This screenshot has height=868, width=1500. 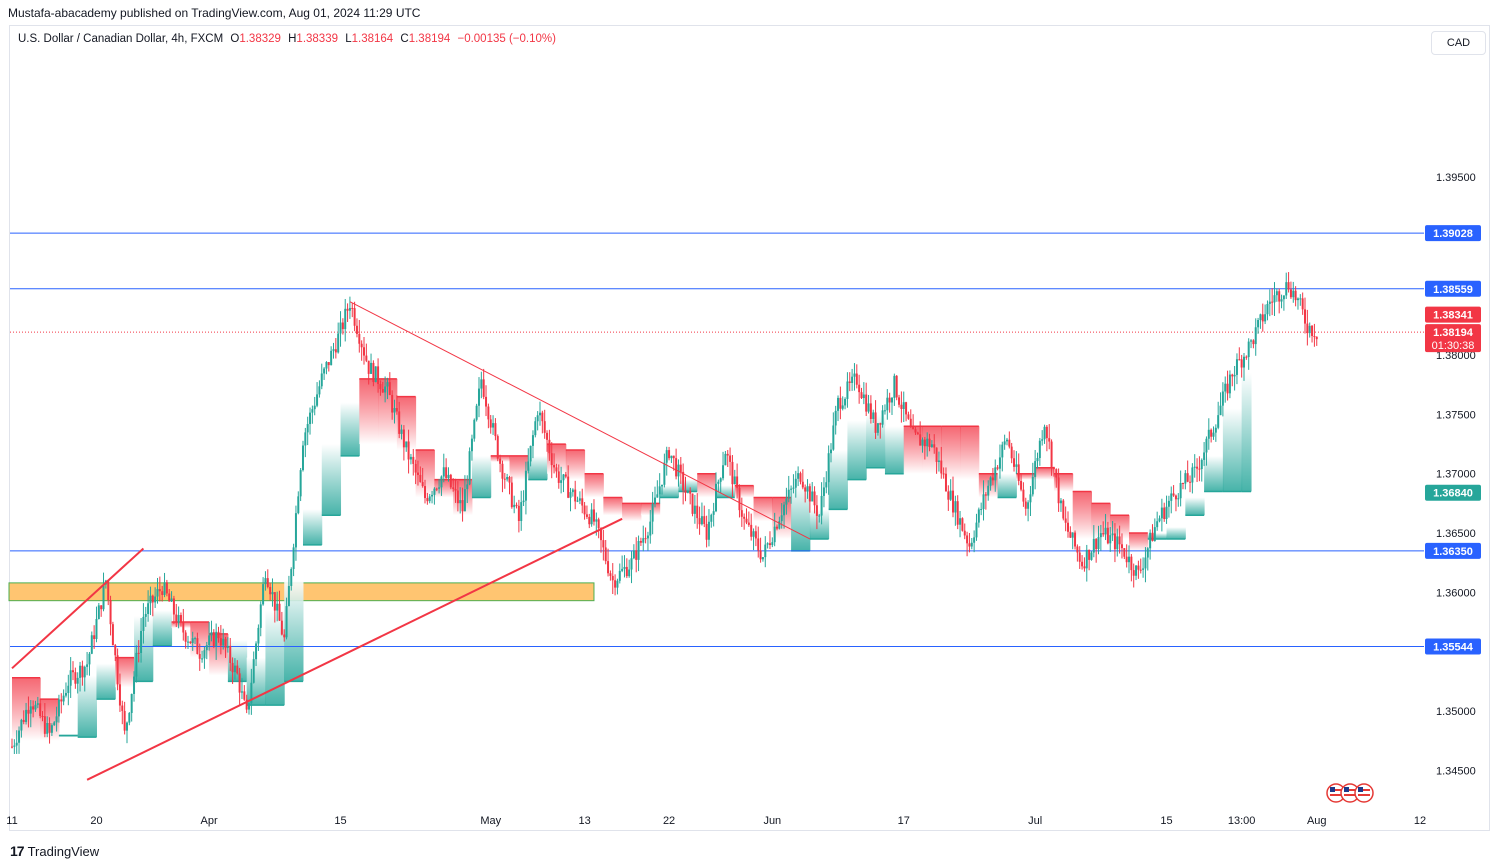 I want to click on low-value: 1.38164, so click(x=372, y=39).